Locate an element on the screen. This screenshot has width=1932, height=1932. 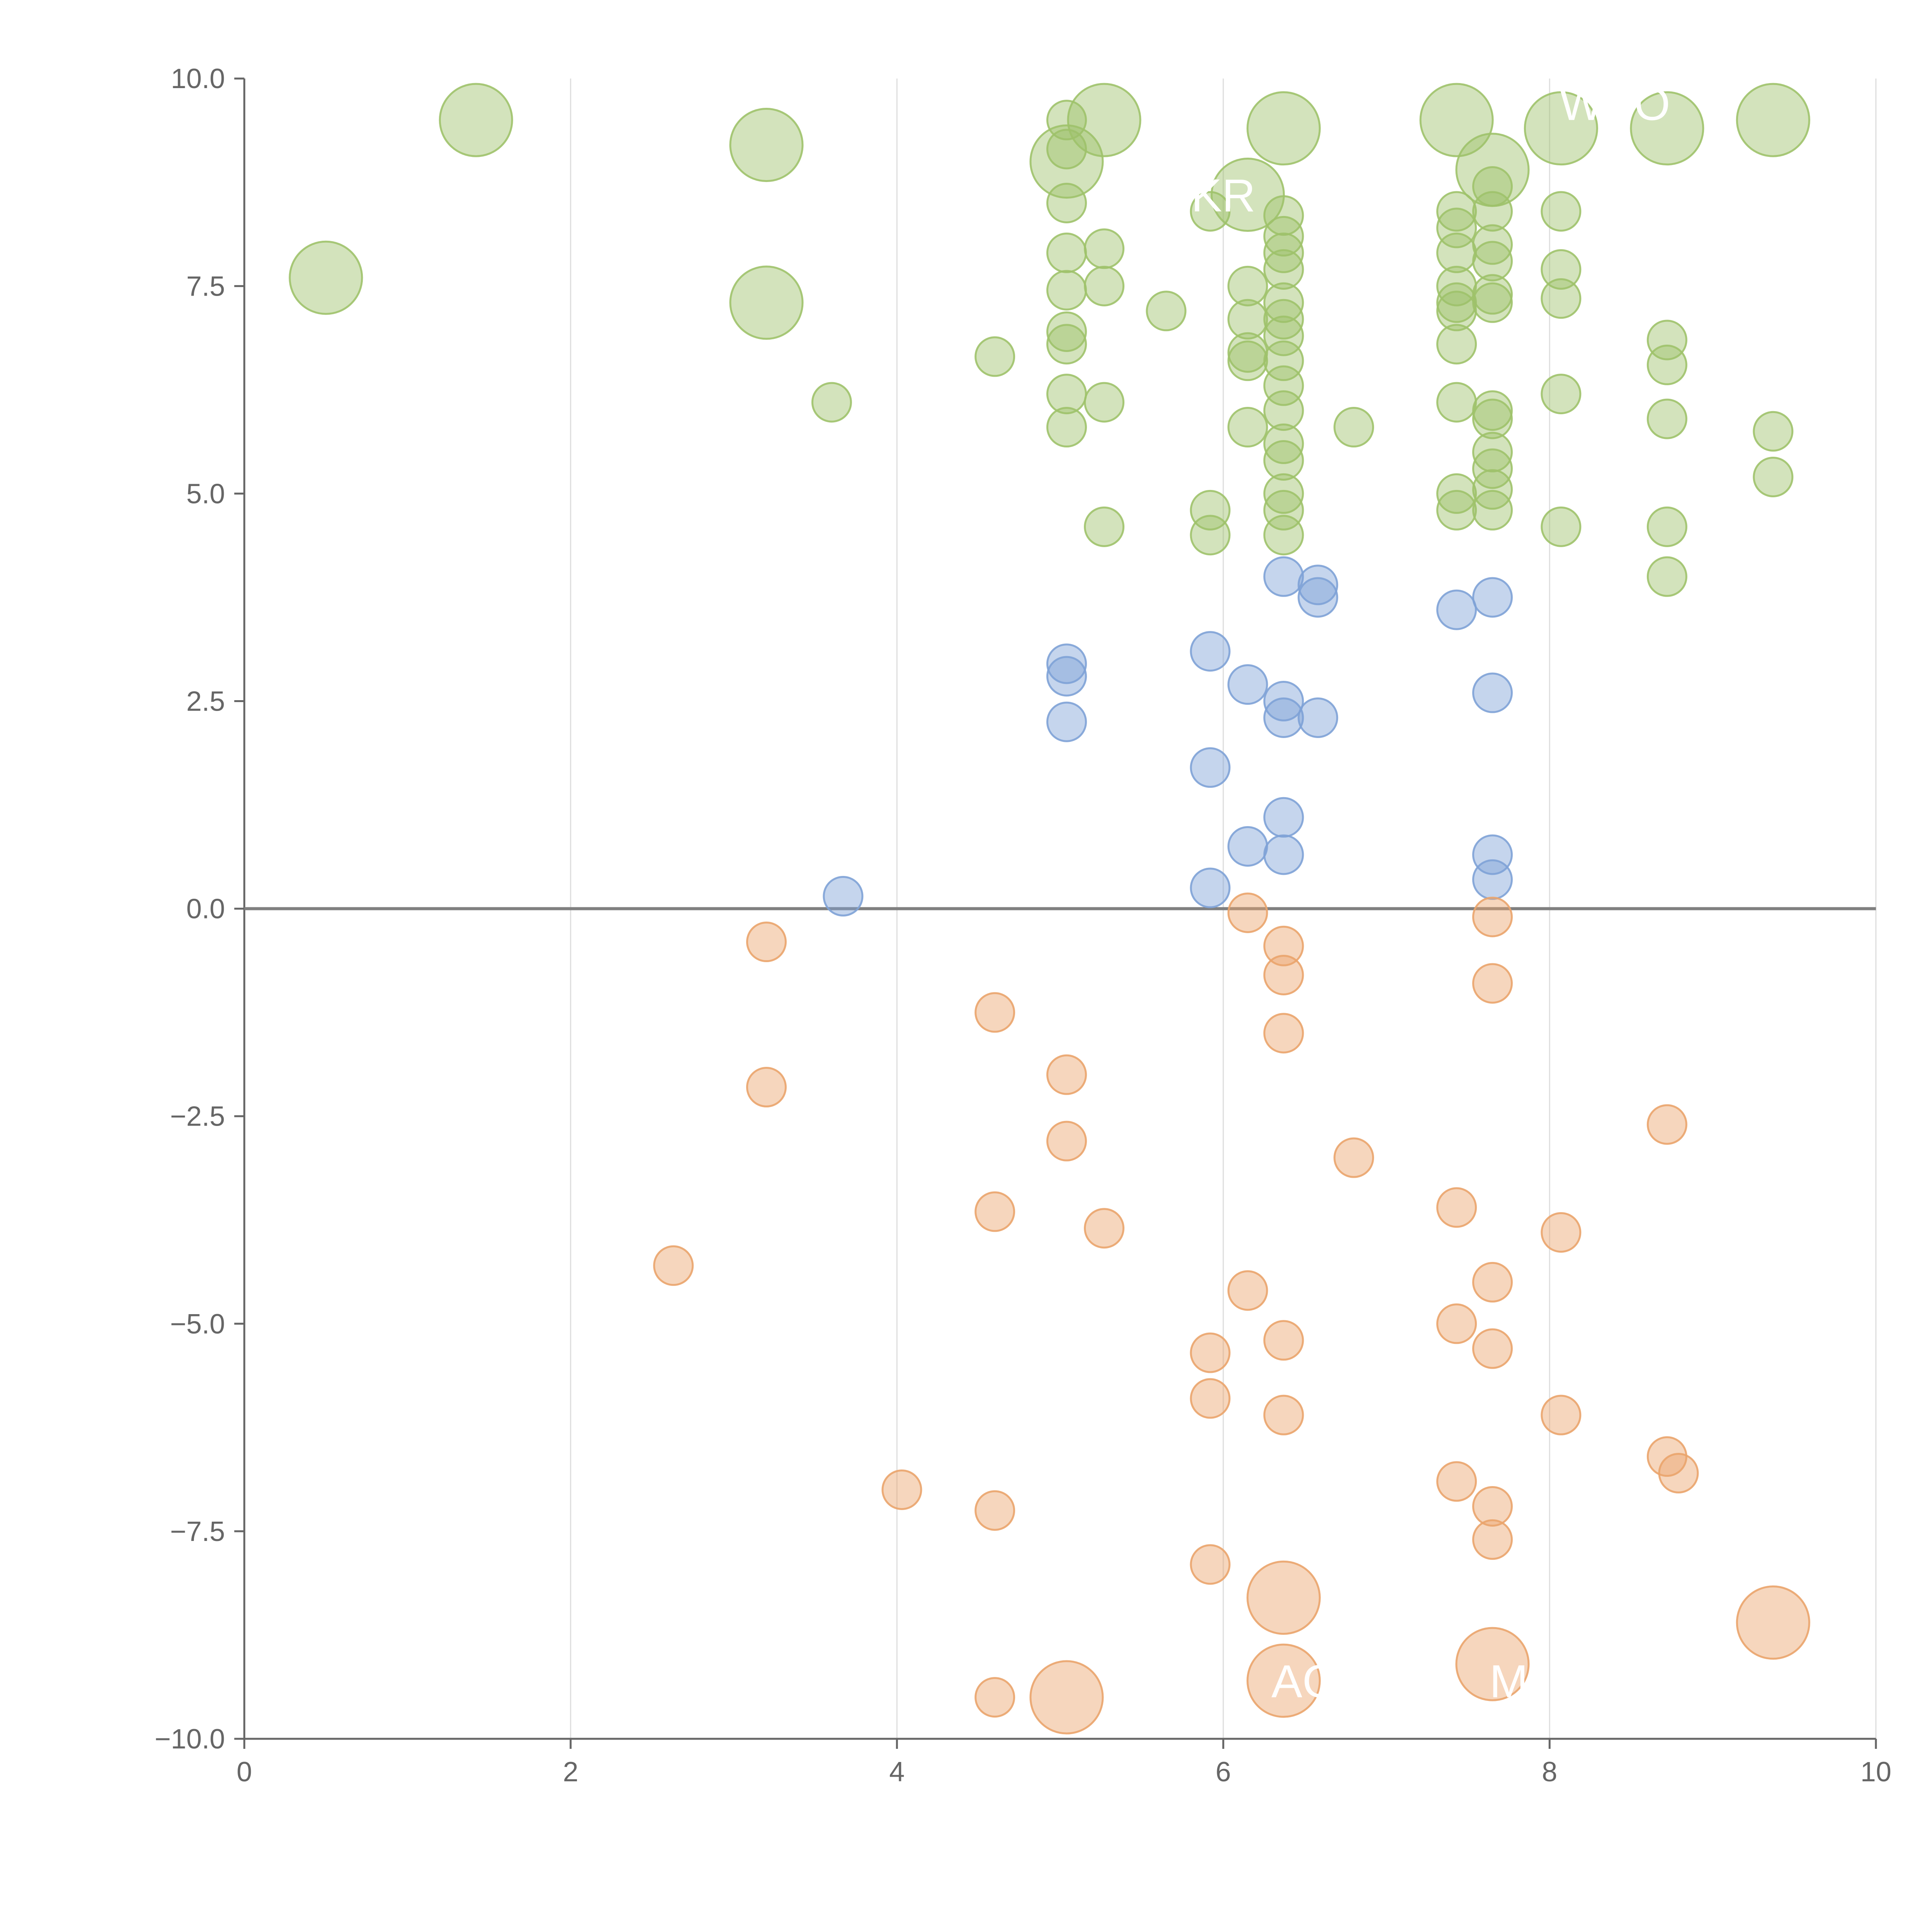
point-label: KR is located at coordinates (1223, 196).